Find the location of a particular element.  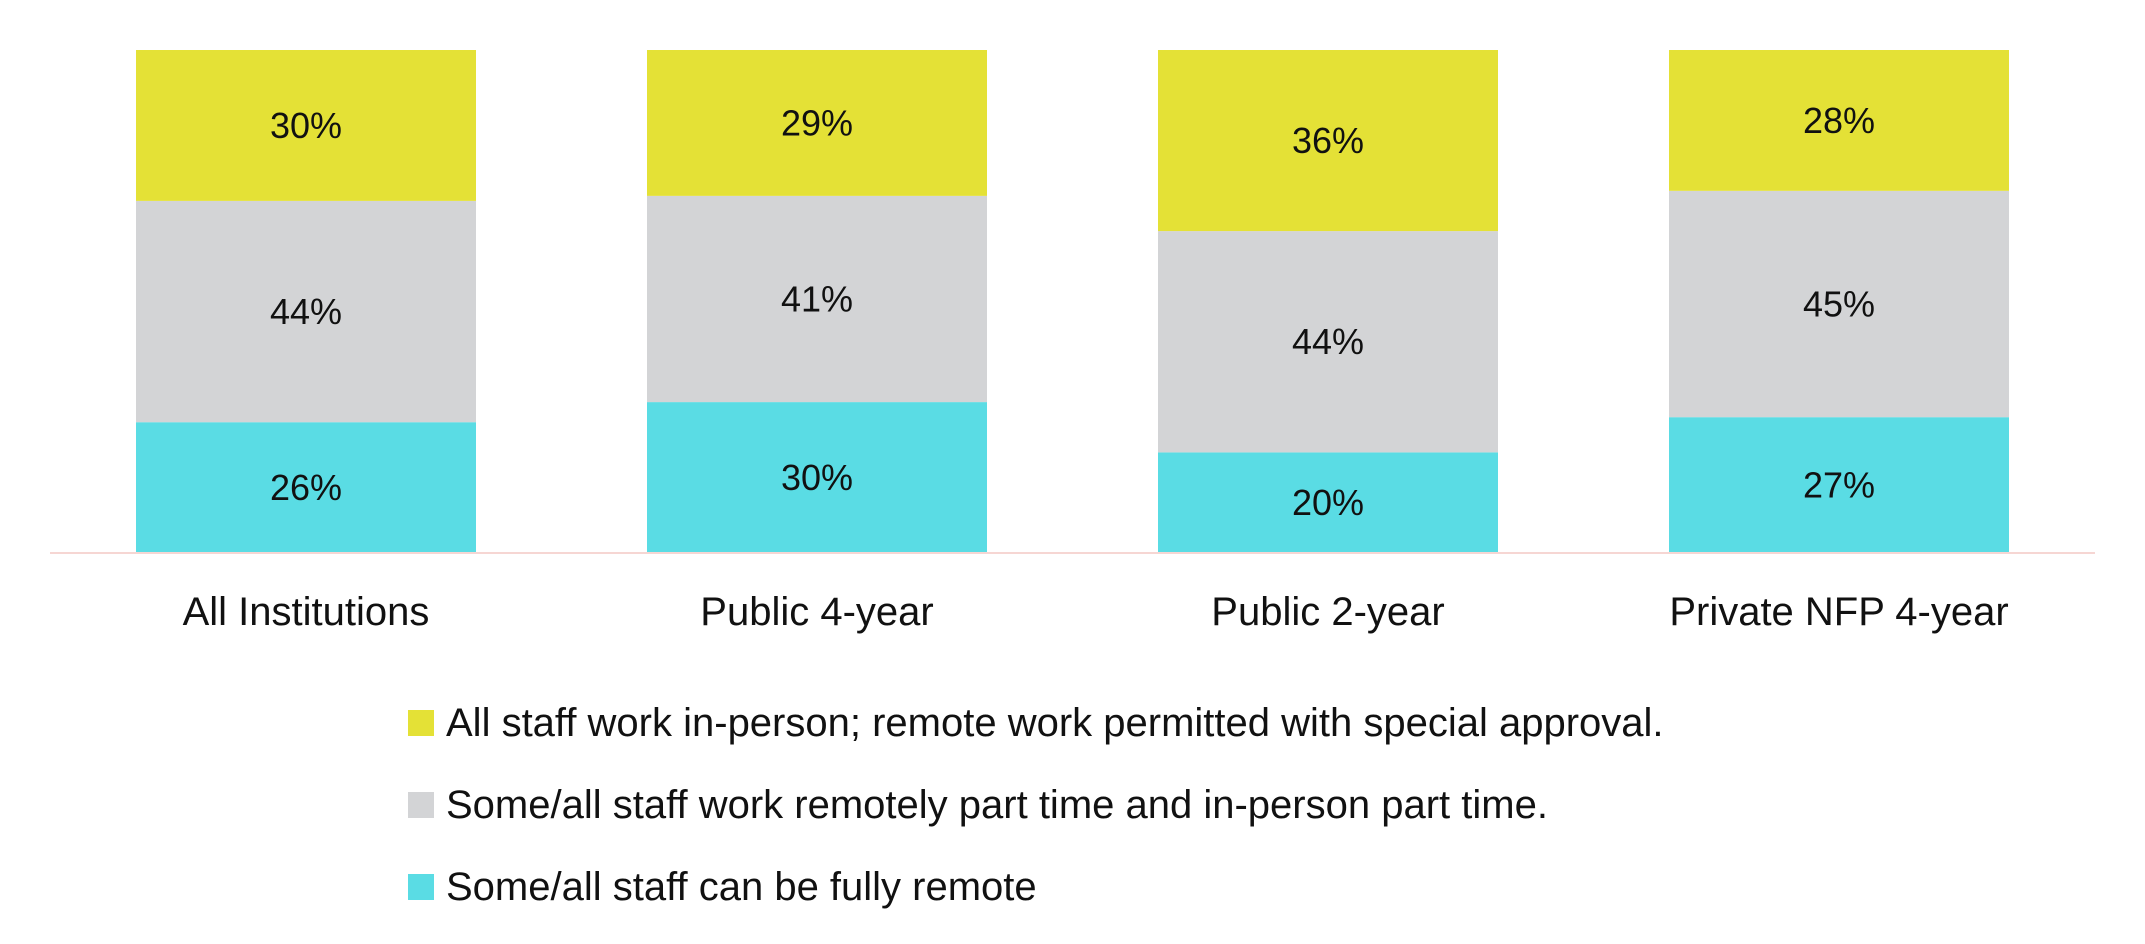

legend-item-fully-remote: Some/all staff can be fully remote is located at coordinates (1036, 887).